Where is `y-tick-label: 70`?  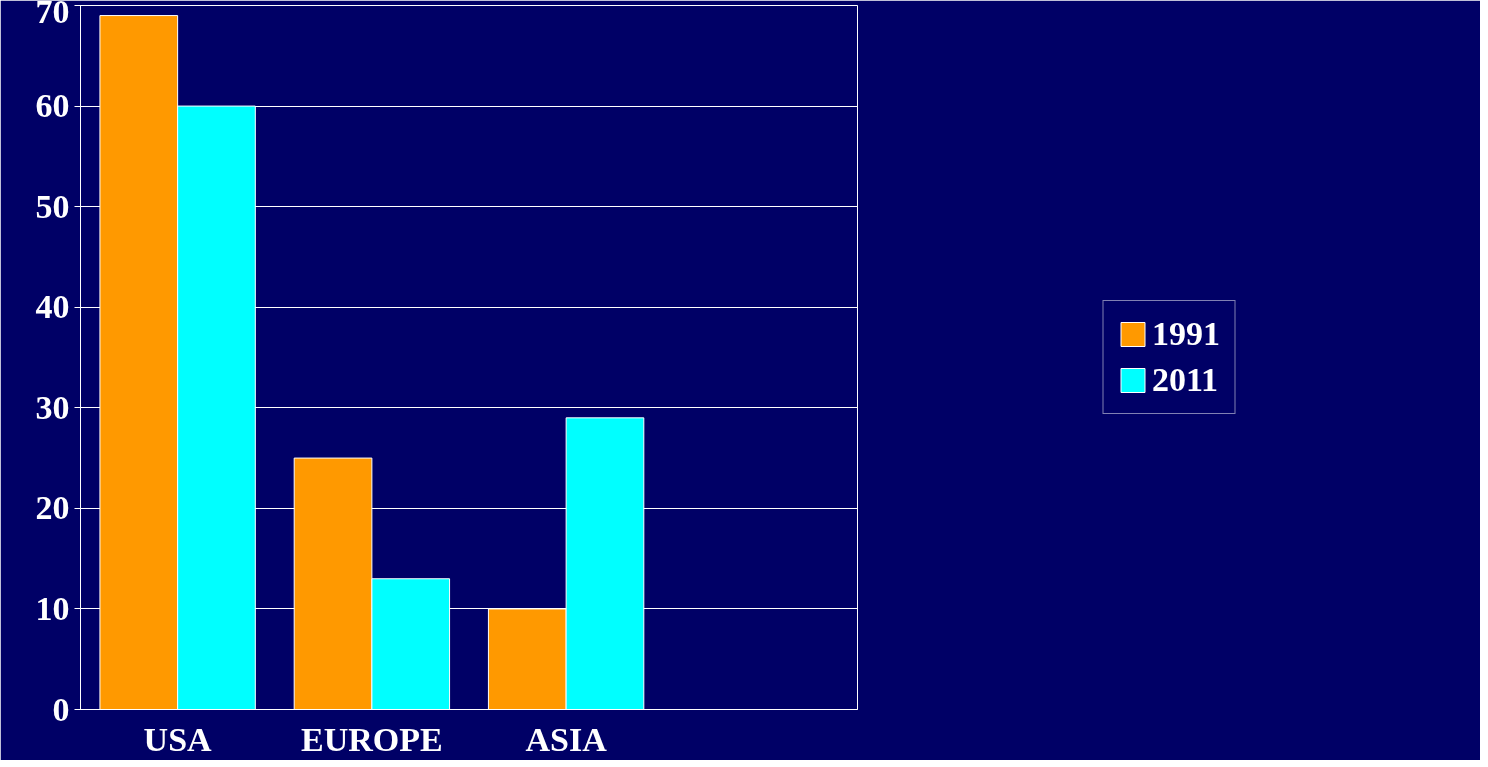
y-tick-label: 70 is located at coordinates (52, 15).